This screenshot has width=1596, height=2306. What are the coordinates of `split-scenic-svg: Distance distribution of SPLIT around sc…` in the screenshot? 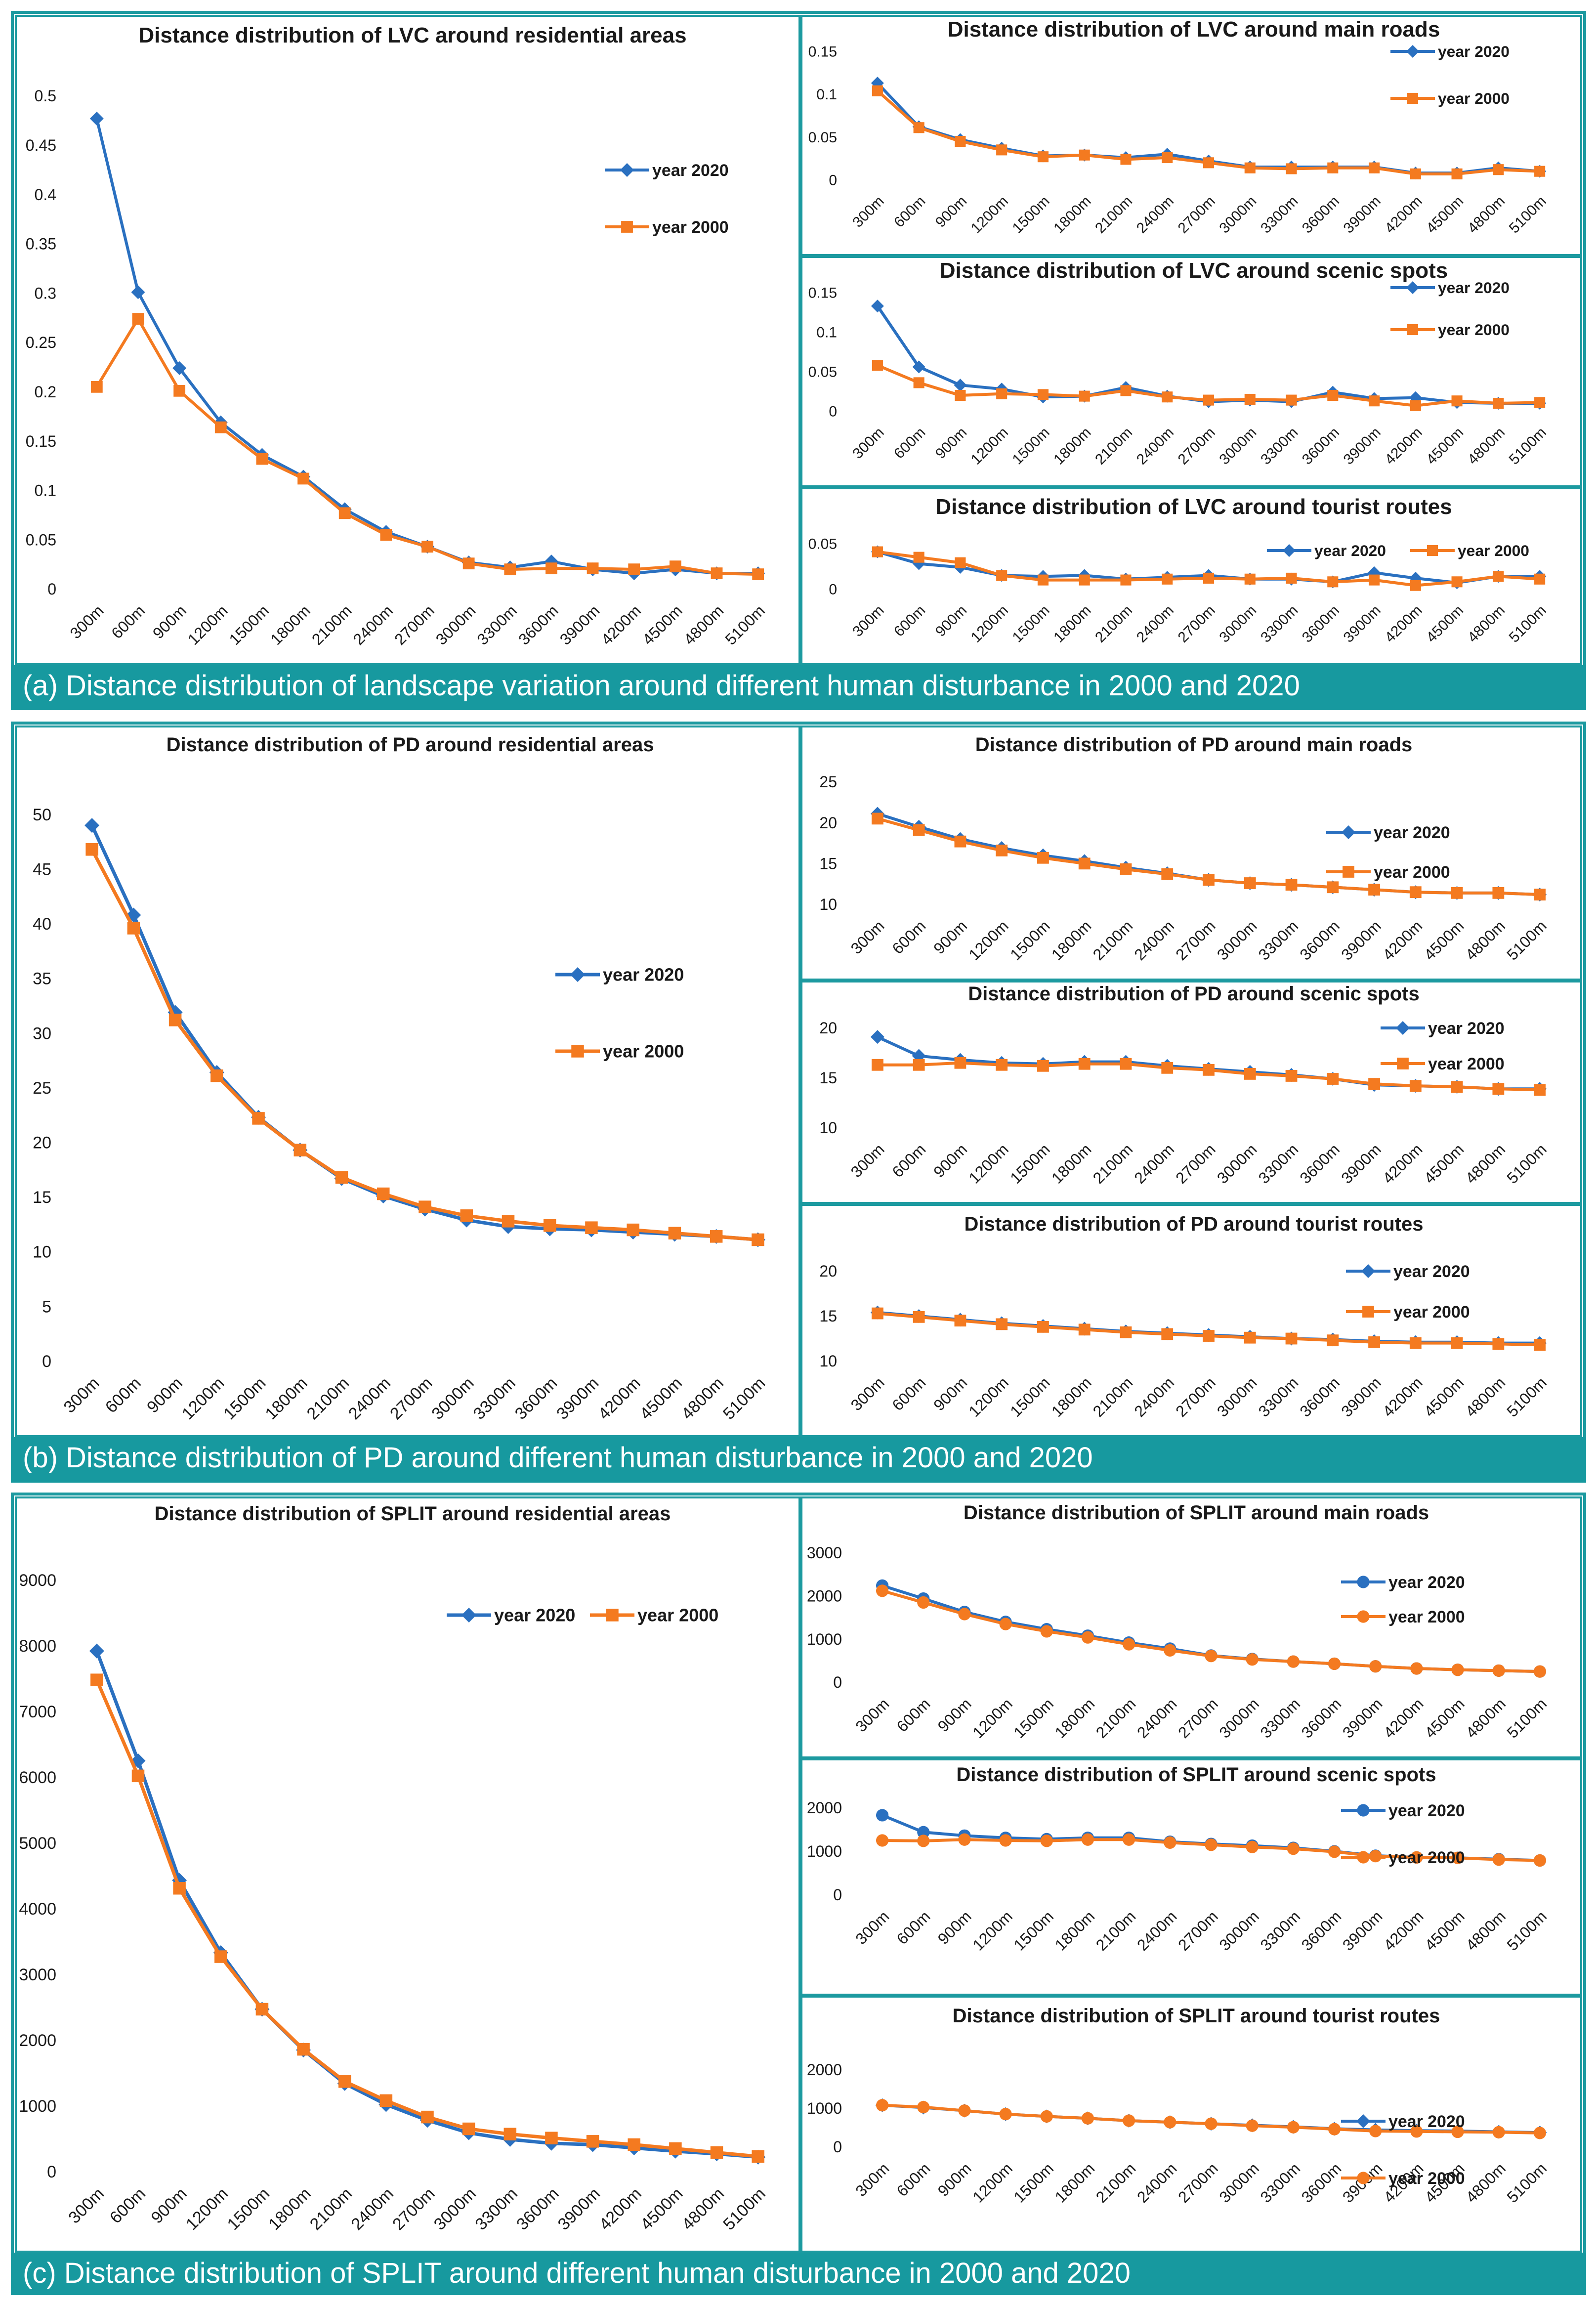 It's located at (1178, 1859).